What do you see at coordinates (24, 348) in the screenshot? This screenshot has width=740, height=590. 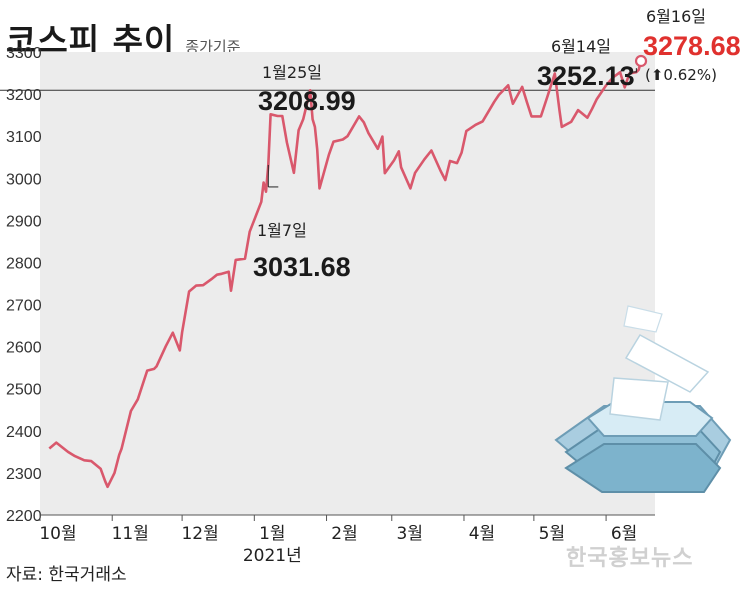 I see `y-tick-label: 2600` at bounding box center [24, 348].